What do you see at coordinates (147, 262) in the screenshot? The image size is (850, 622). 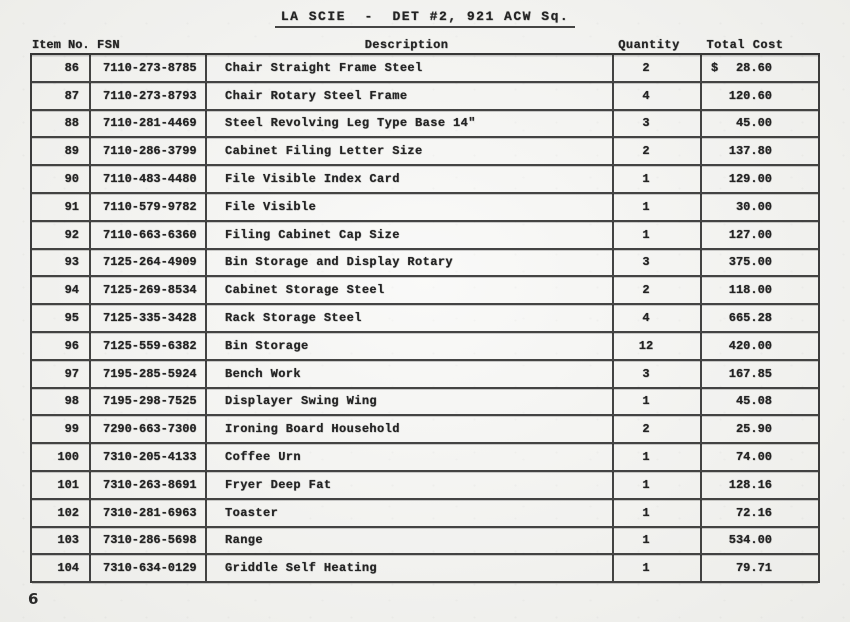 I see `cell-fsn: 7125-264-4909` at bounding box center [147, 262].